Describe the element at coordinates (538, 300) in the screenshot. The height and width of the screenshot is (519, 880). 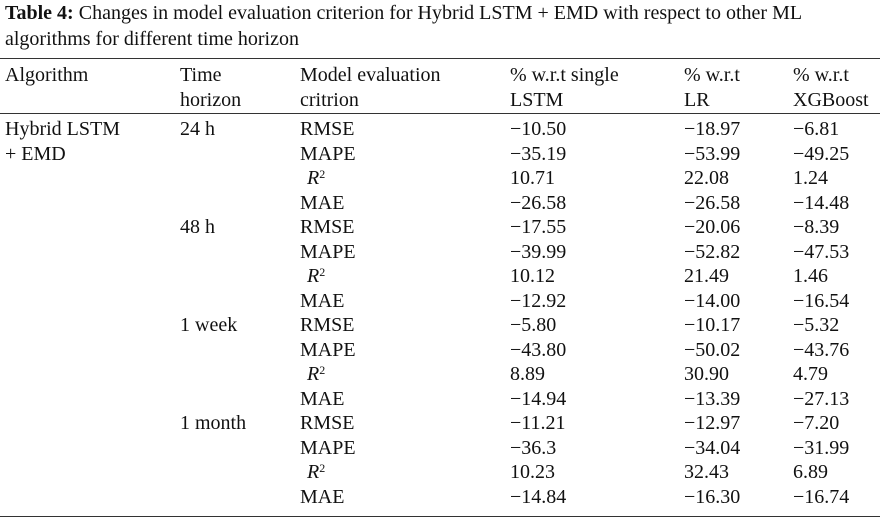
I see `cell-wrt-lstm: −12.92` at that location.